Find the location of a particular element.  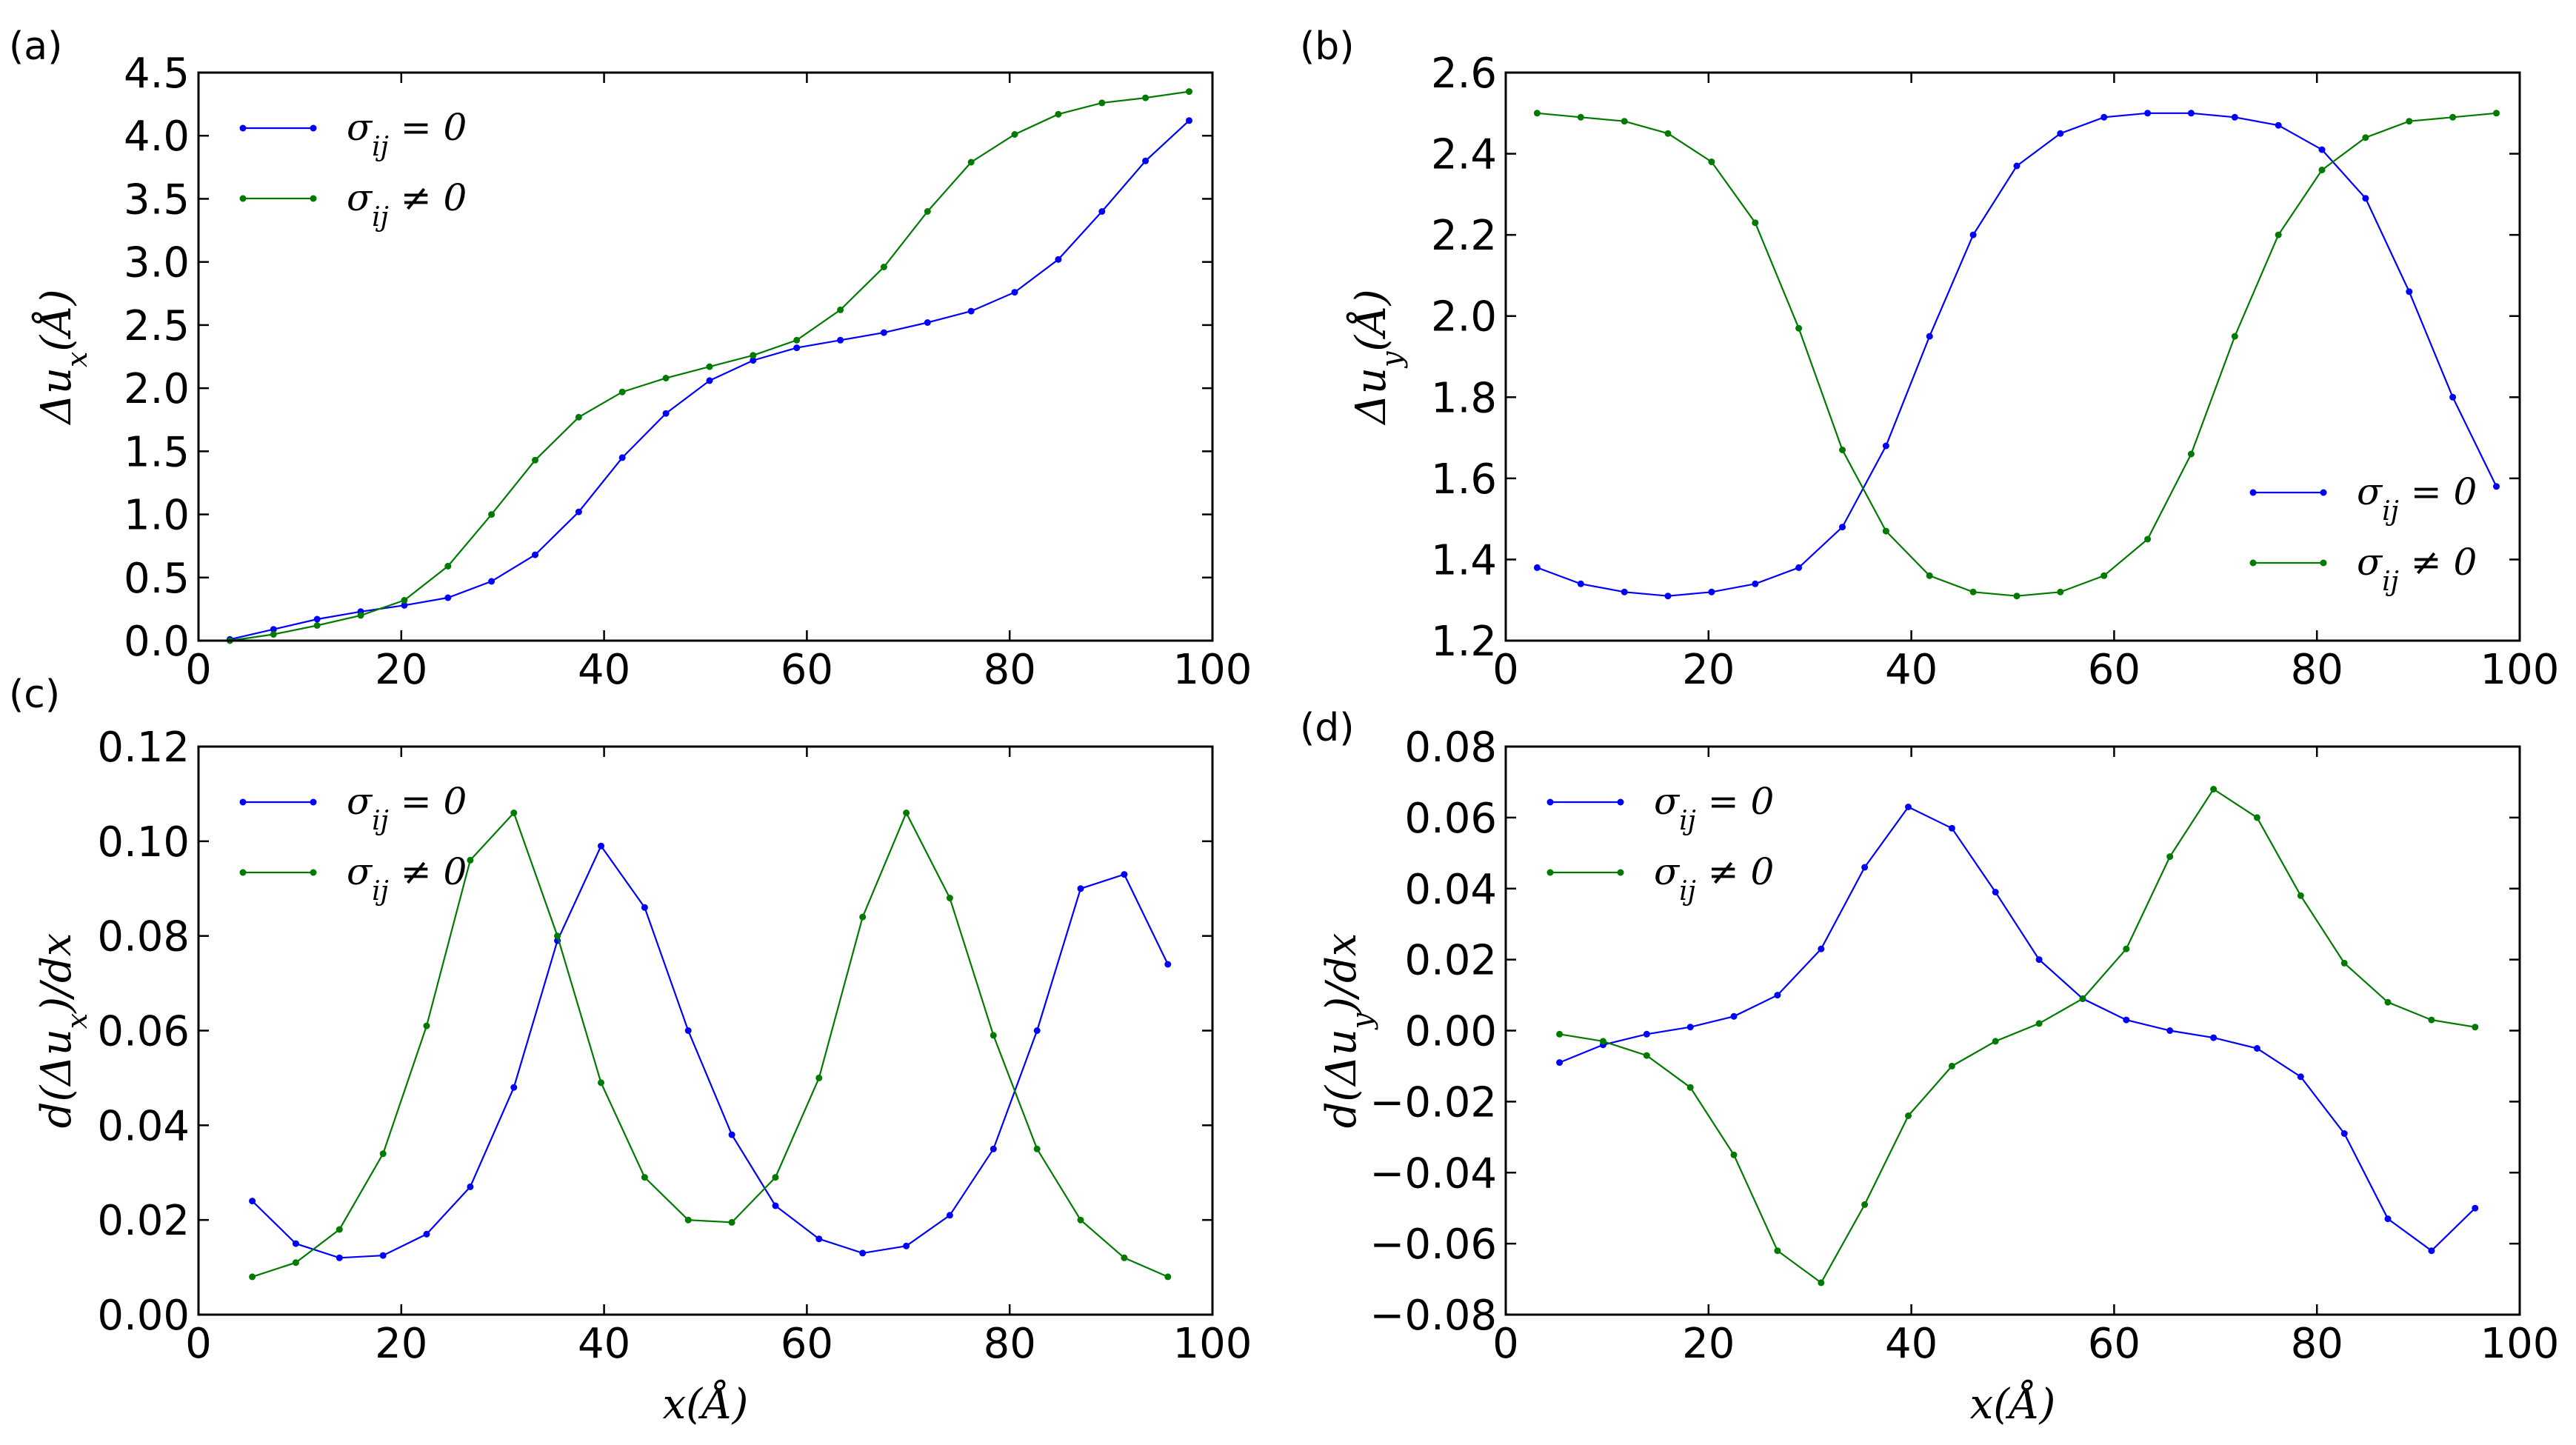

y-tick-label: 0.04 is located at coordinates (1450, 890).